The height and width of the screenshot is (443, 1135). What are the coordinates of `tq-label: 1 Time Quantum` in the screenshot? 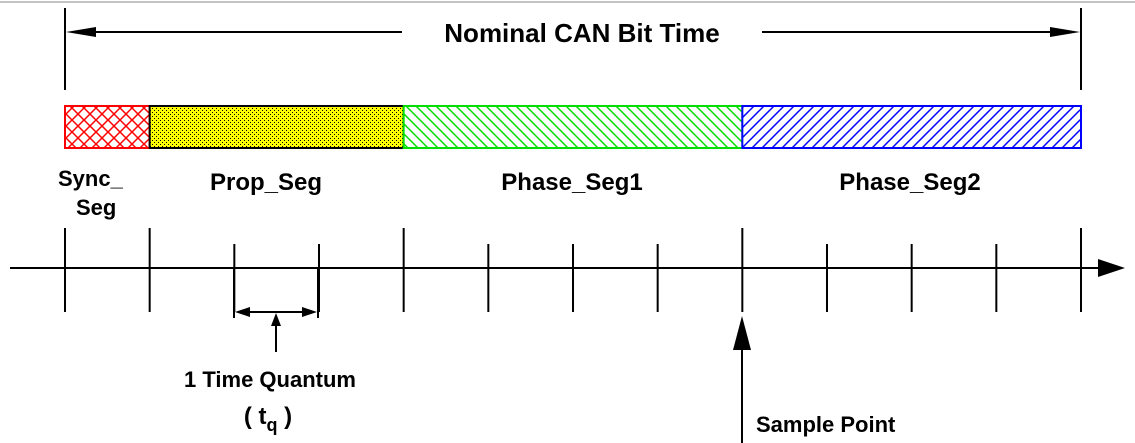 It's located at (270, 379).